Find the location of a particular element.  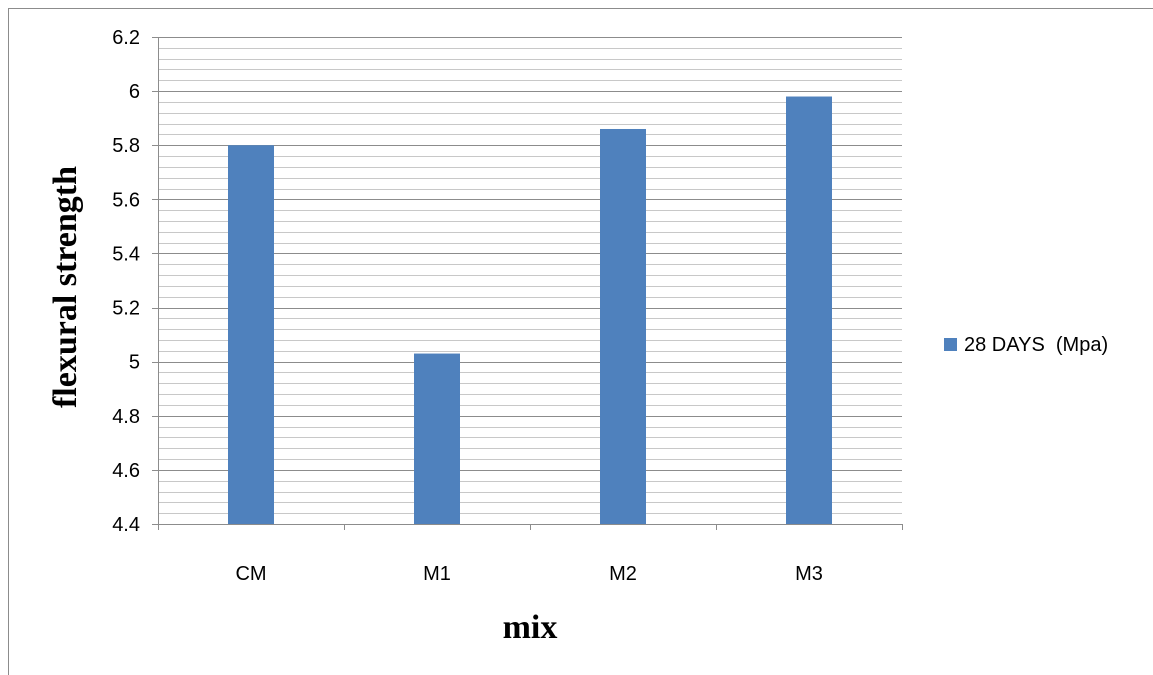

bar-m1 is located at coordinates (437, 438).